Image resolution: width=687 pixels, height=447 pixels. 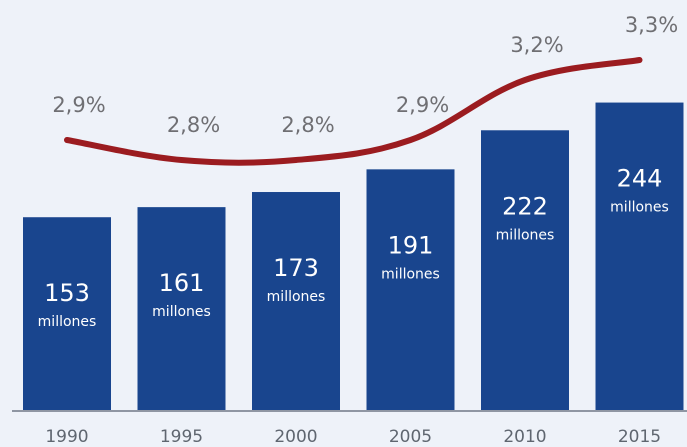 I want to click on bar-2000, so click(x=296, y=301).